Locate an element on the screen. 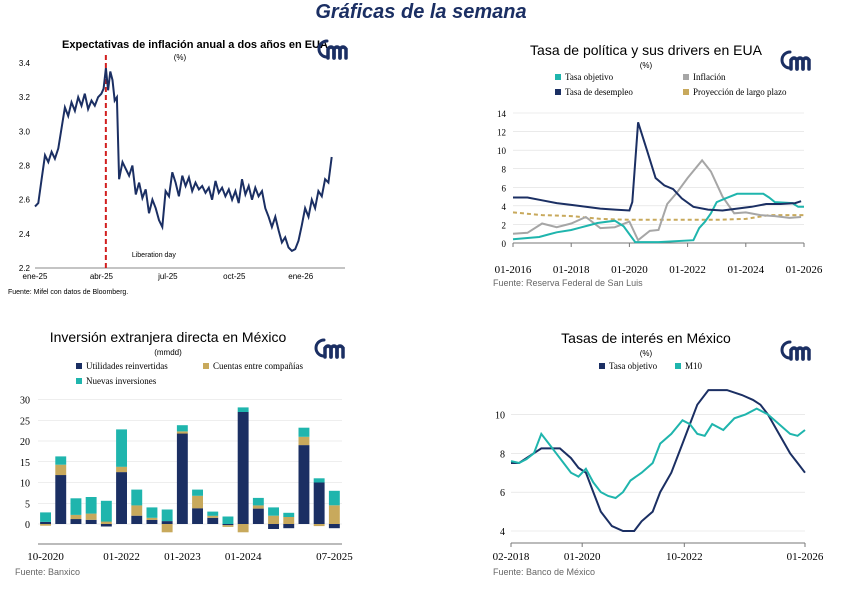 The width and height of the screenshot is (842, 599). y-tick-label: 4 is located at coordinates (504, 207).